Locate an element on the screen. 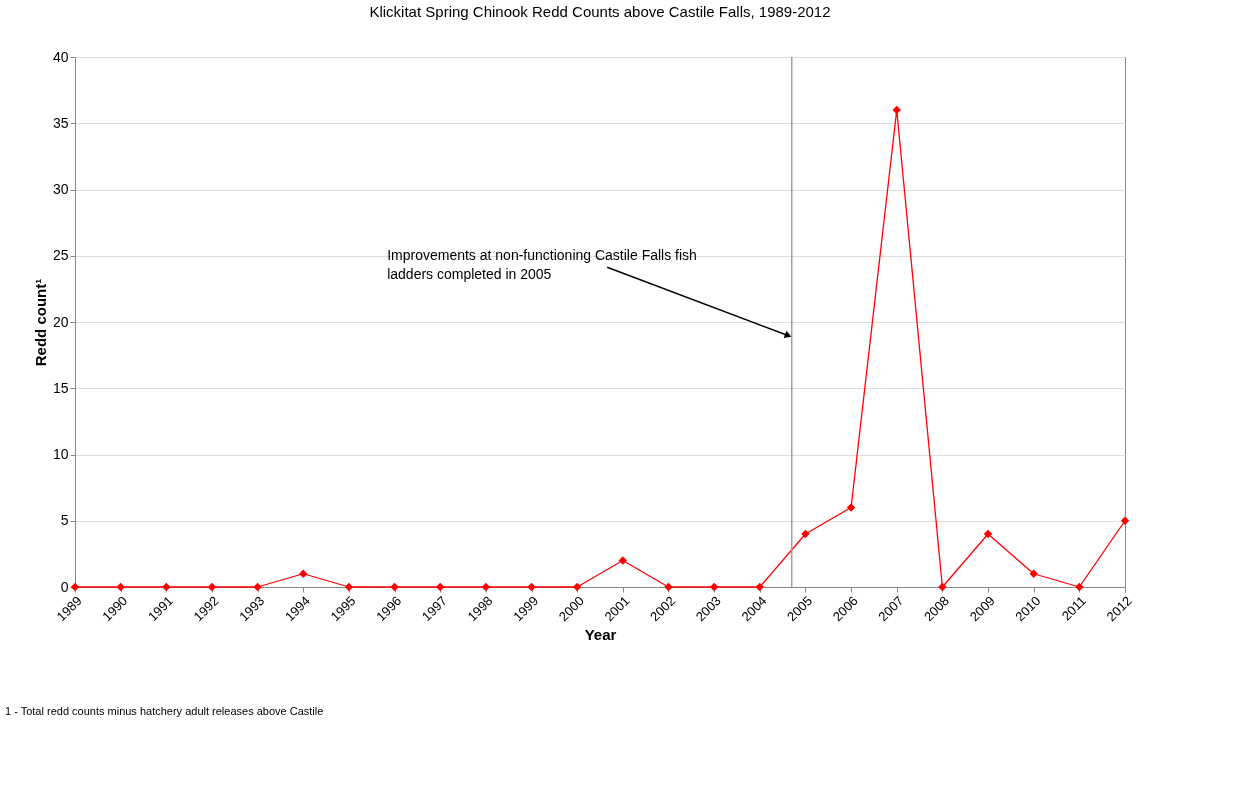 The height and width of the screenshot is (789, 1255). y-tick-label: 35 is located at coordinates (60, 122).